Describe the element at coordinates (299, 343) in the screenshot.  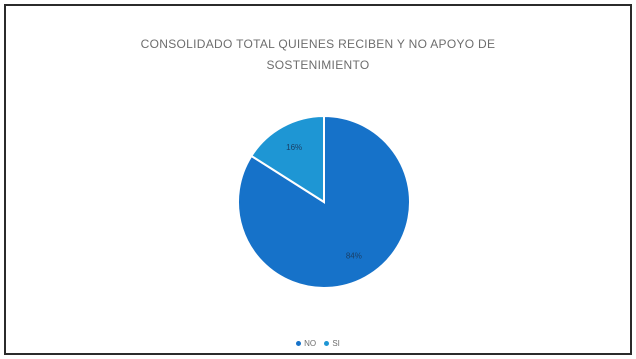
I see `legend-swatch-no` at that location.